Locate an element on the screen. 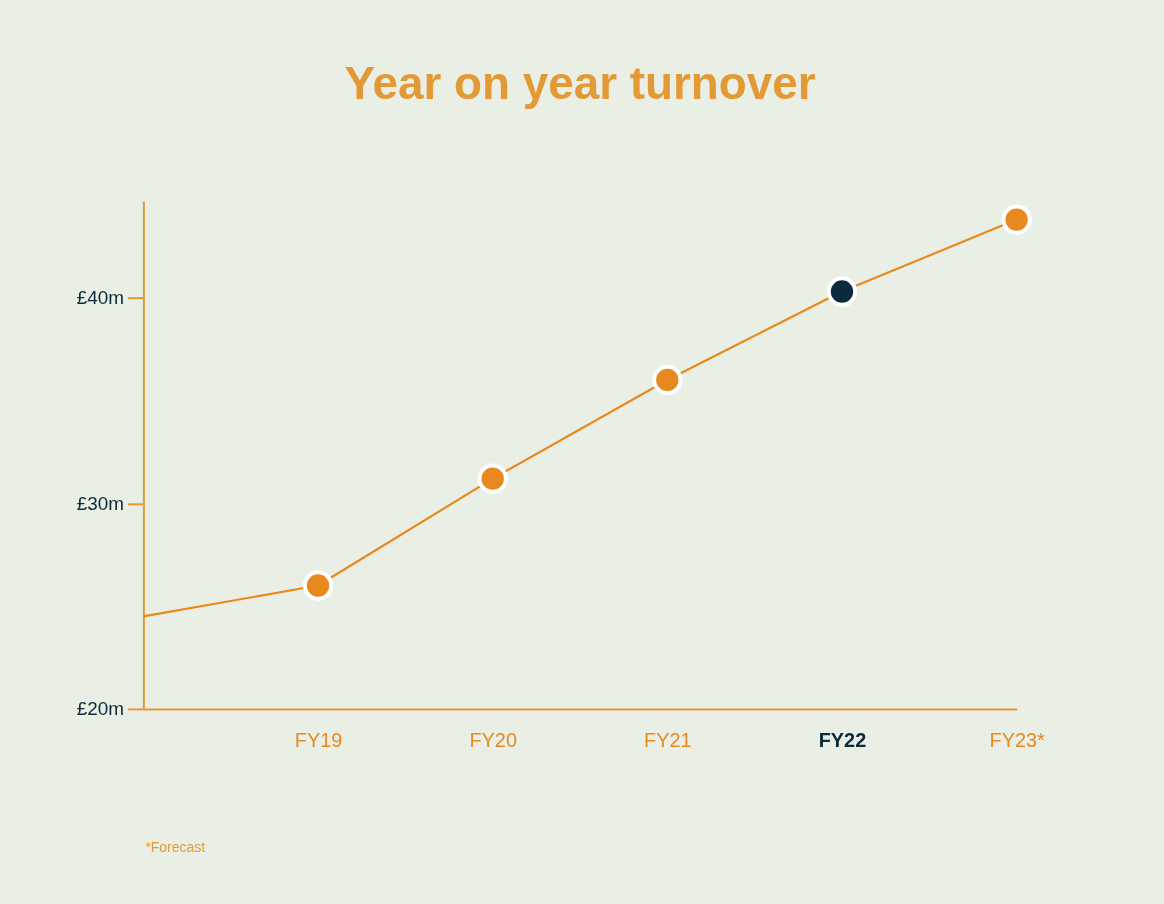 This screenshot has width=1164, height=904. y-tick-label: £20m is located at coordinates (100, 709).